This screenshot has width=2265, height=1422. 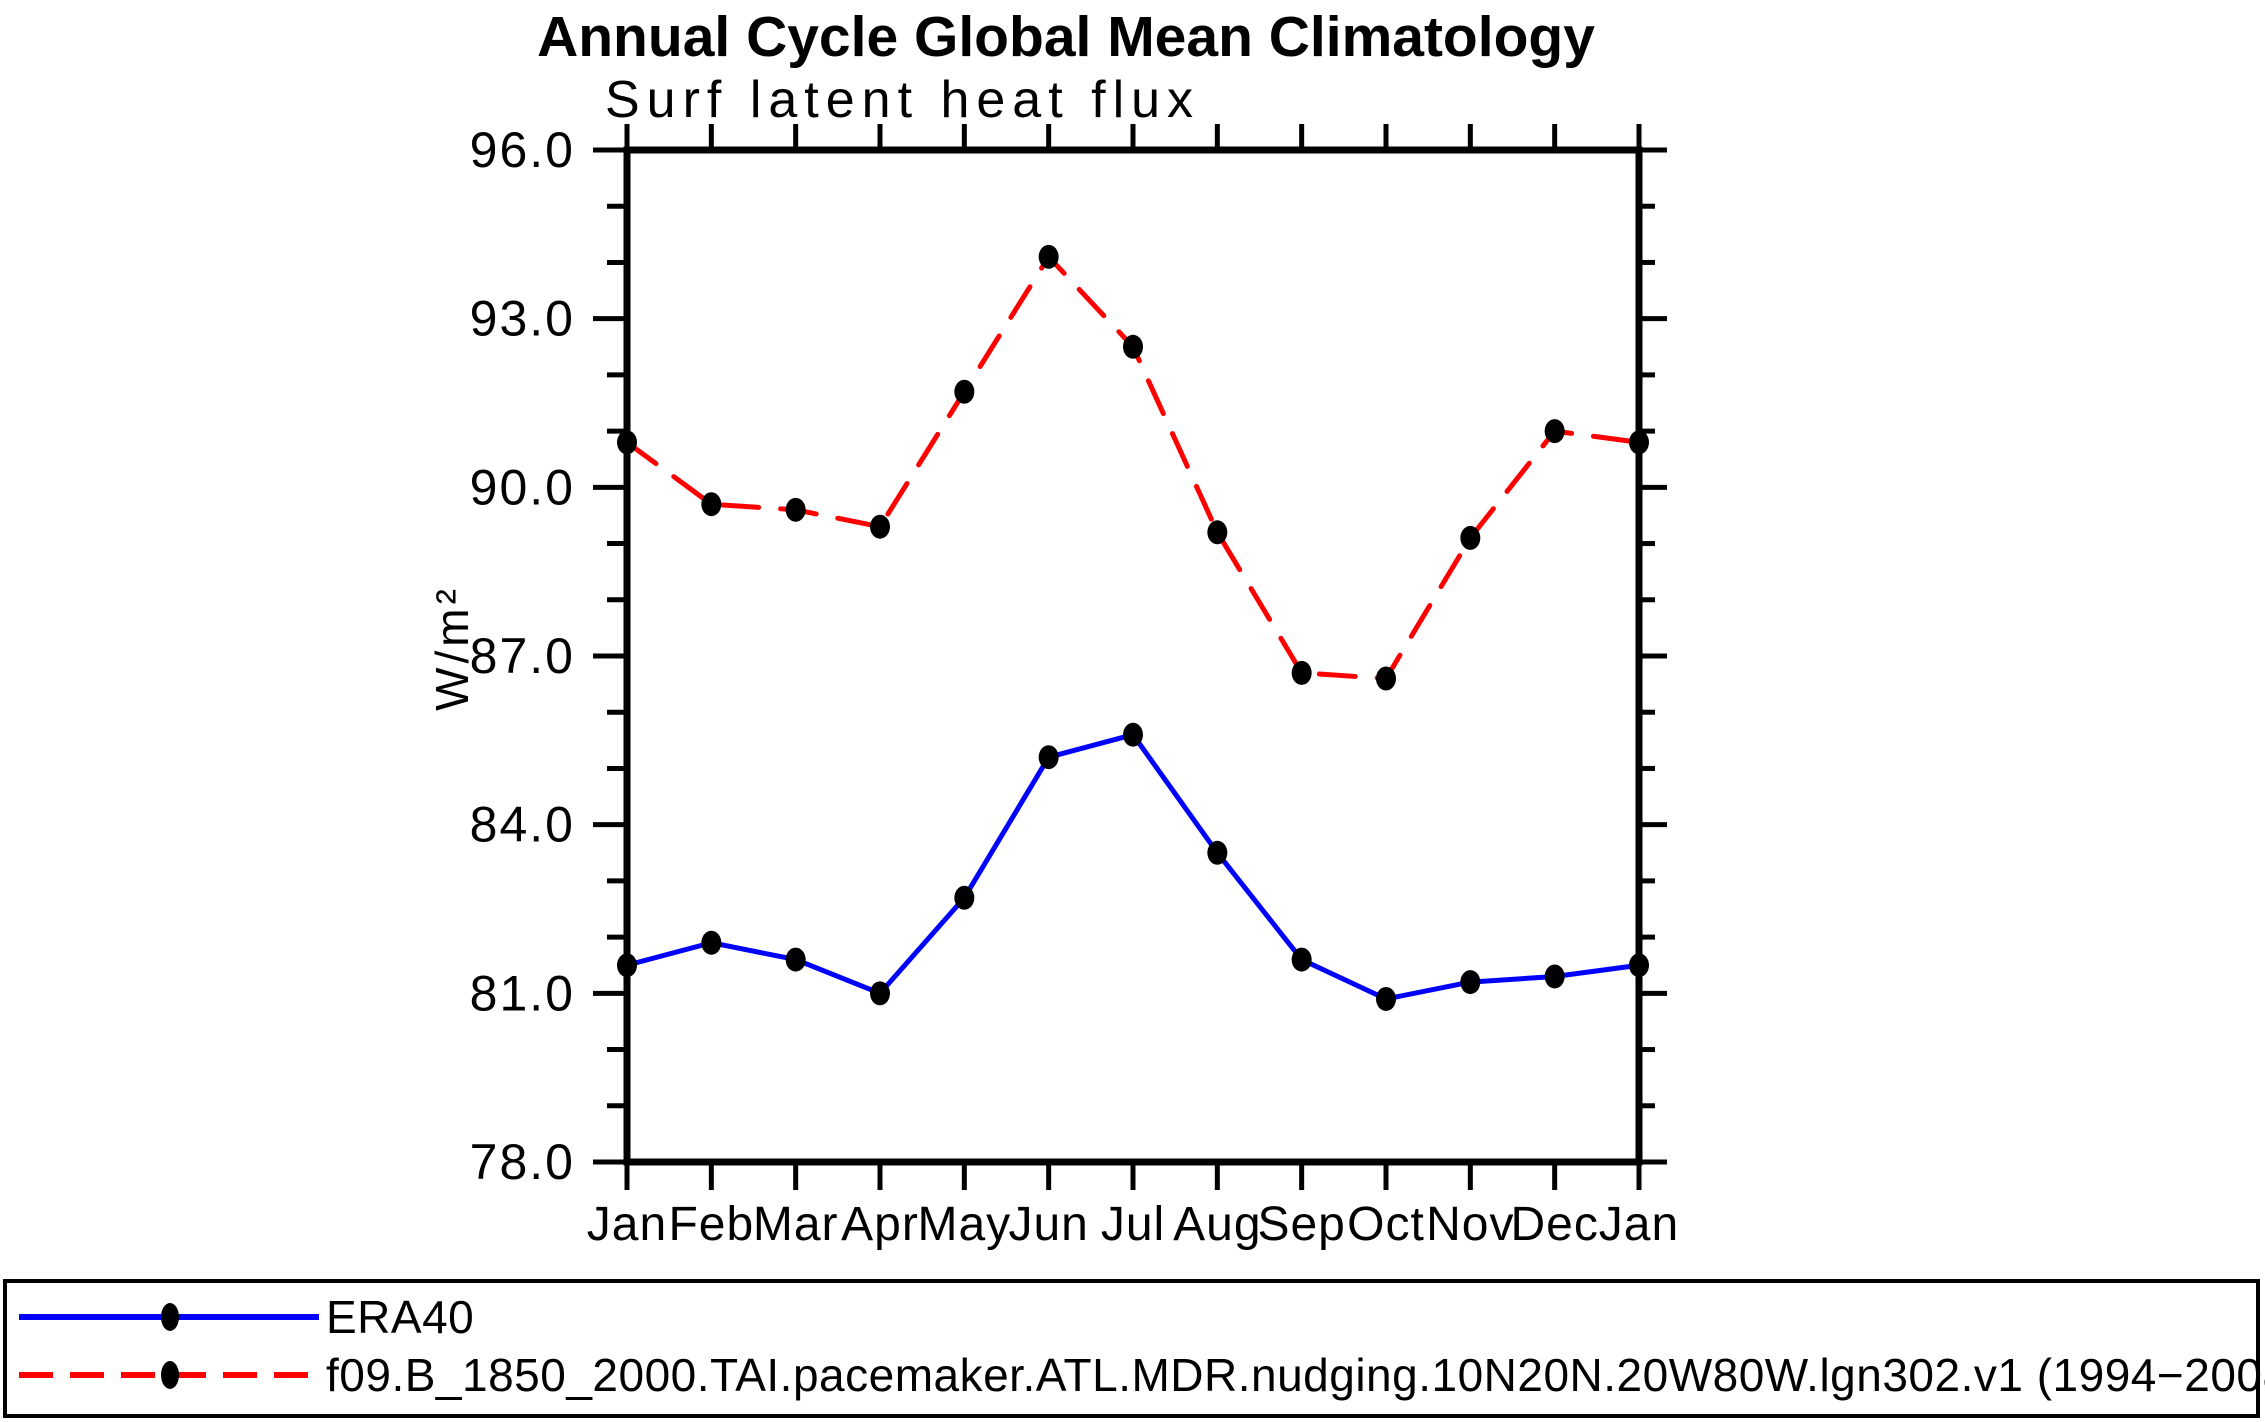 What do you see at coordinates (1133, 1224) in the screenshot?
I see `x-tick-label: Jul` at bounding box center [1133, 1224].